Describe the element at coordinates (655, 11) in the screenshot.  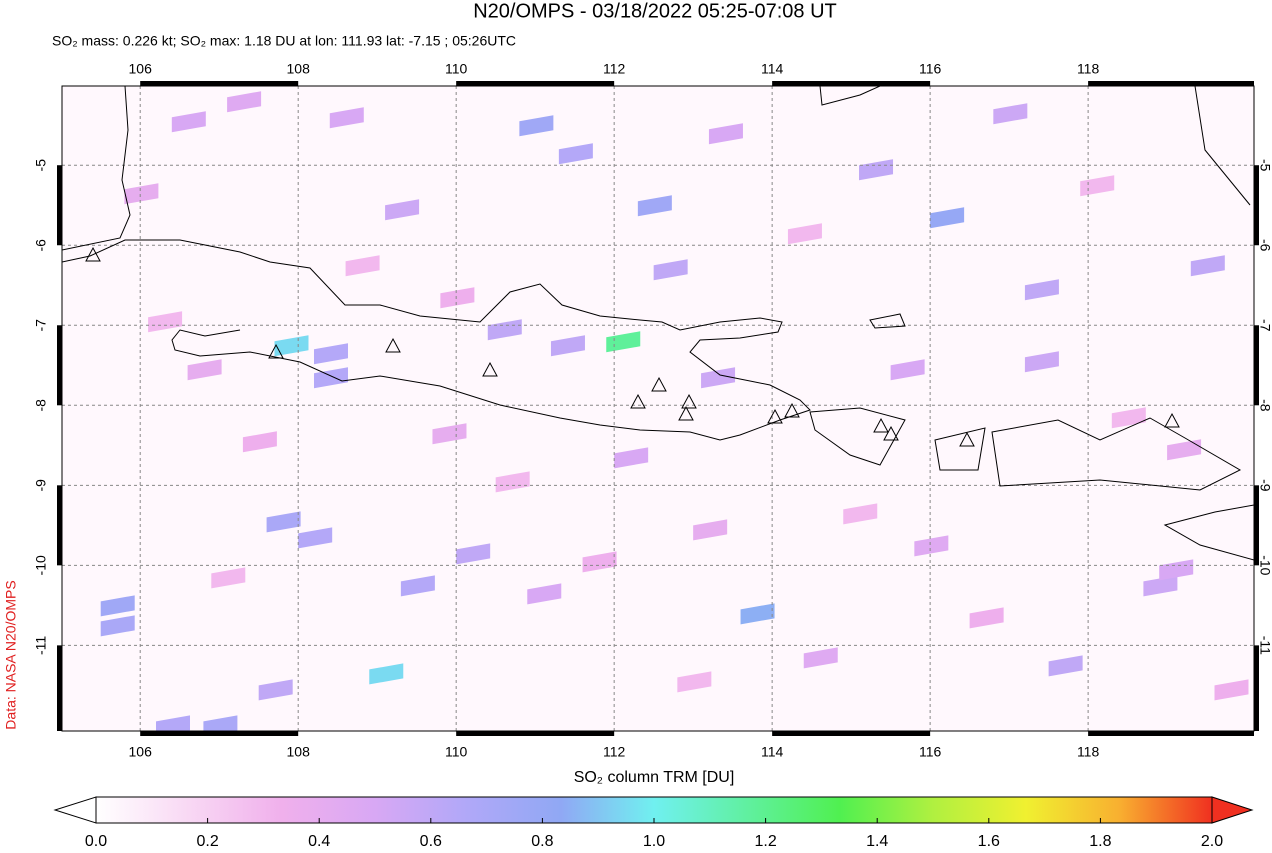
I see `title: N20/OMPS - 03/18/2022 05:25-07:08 UT` at that location.